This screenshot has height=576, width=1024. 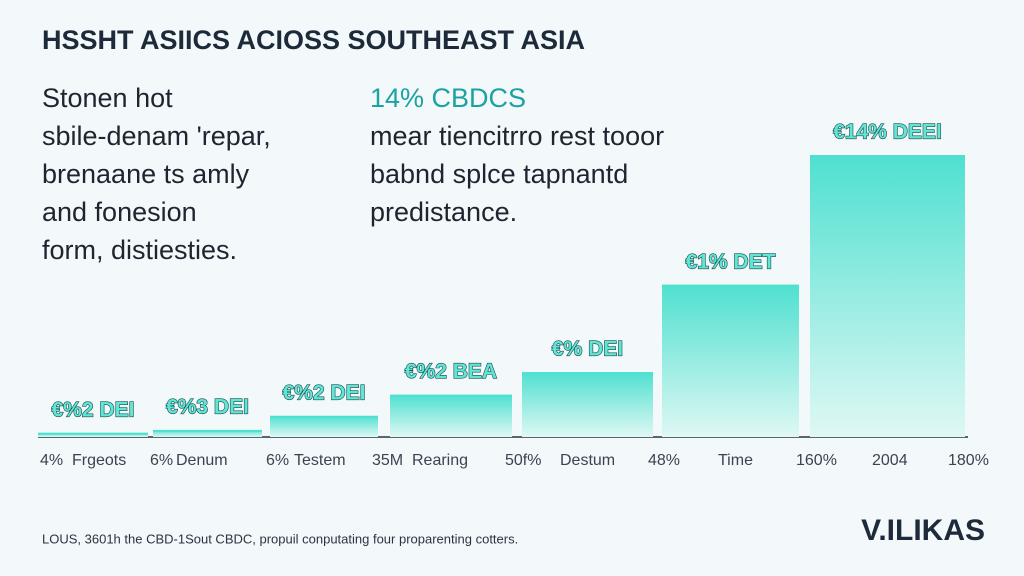 What do you see at coordinates (887, 132) in the screenshot?
I see `bar-annotation: €14% DEEI` at bounding box center [887, 132].